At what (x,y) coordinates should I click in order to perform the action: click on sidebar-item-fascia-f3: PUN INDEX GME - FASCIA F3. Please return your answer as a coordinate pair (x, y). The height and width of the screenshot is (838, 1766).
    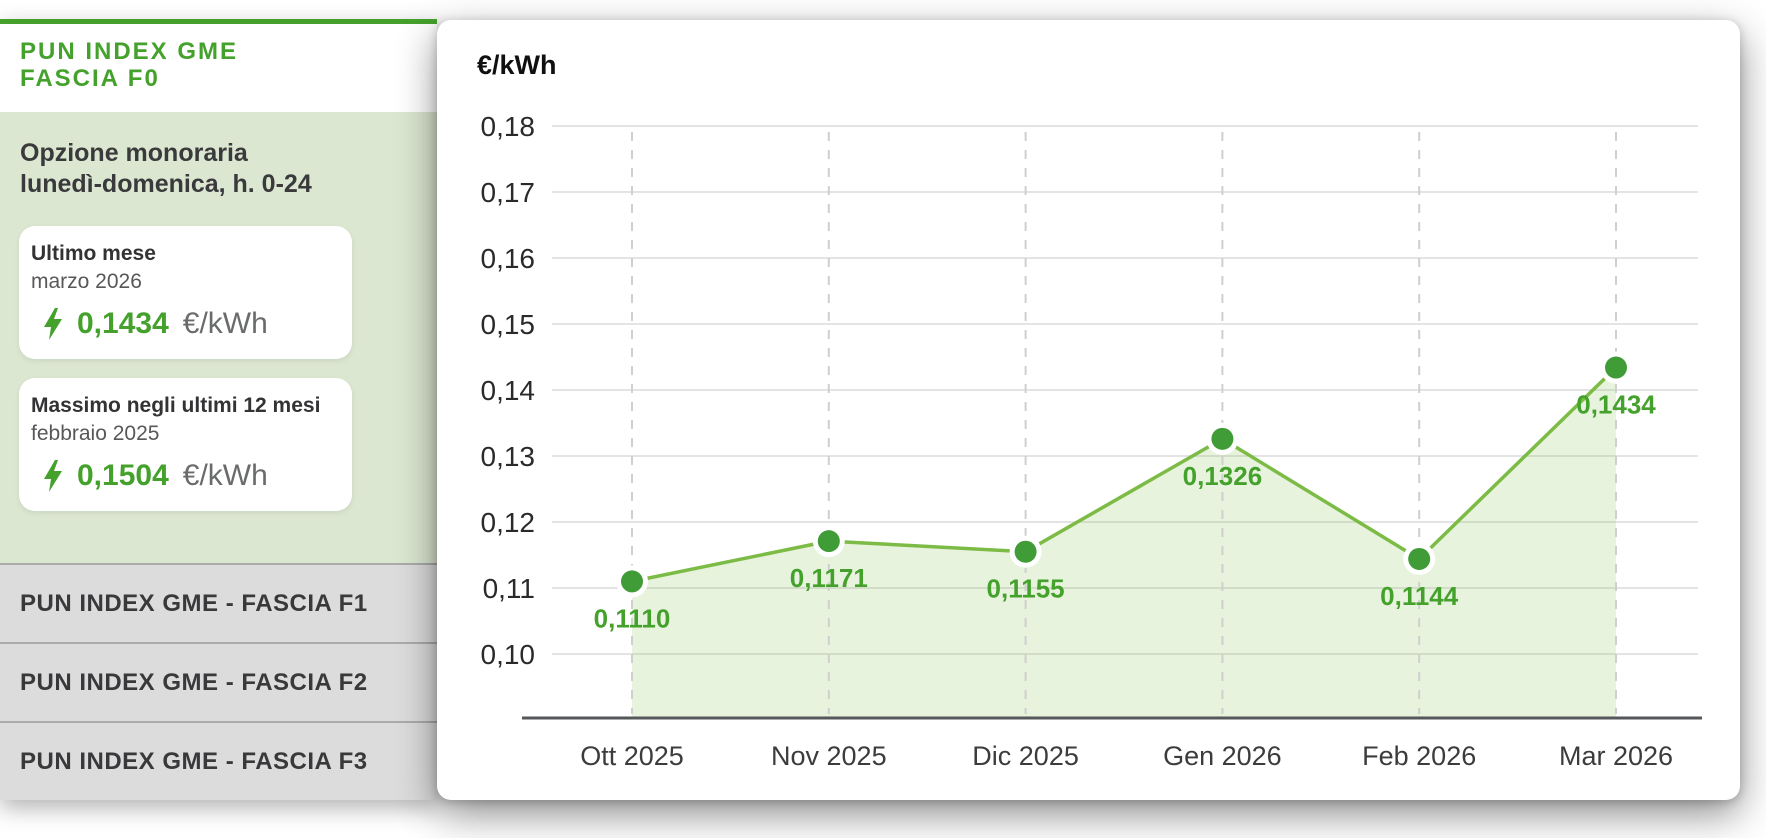
    Looking at the image, I should click on (218, 760).